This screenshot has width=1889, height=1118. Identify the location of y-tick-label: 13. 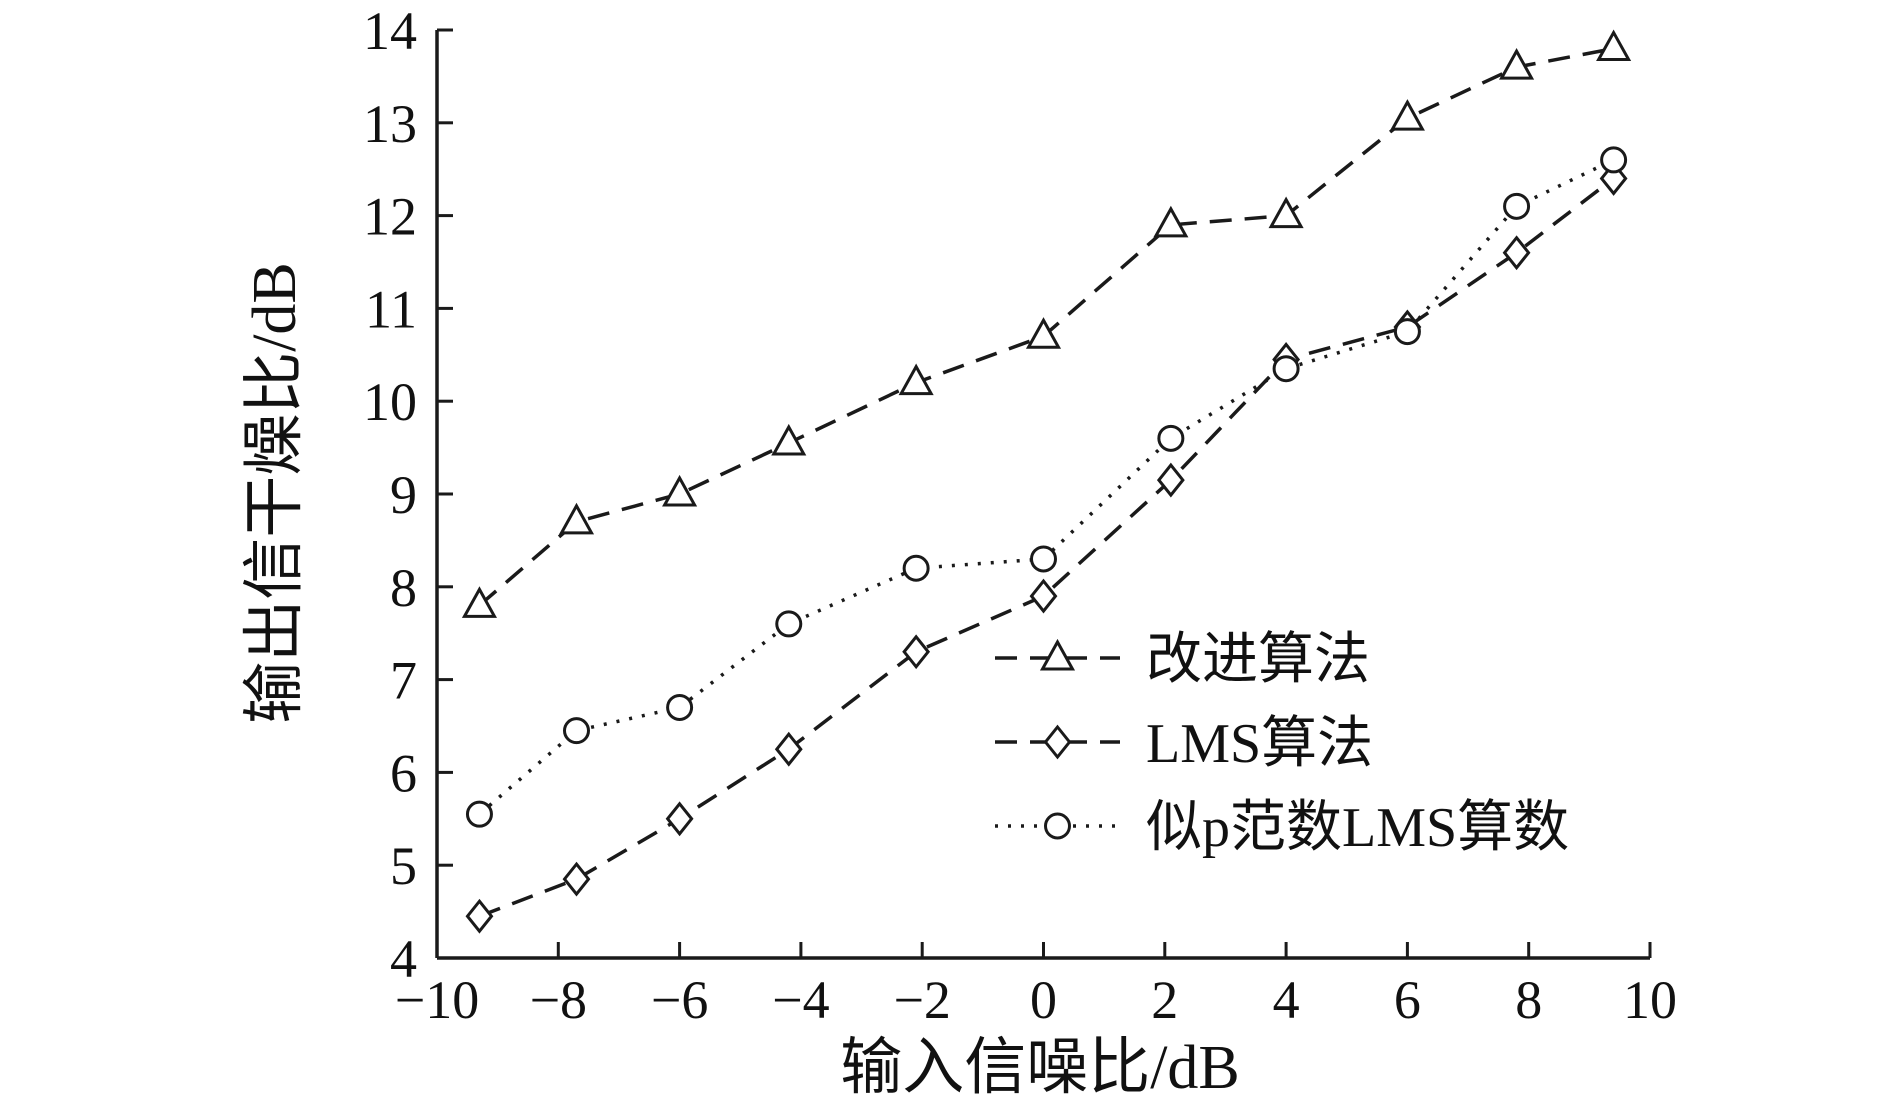
(390, 124).